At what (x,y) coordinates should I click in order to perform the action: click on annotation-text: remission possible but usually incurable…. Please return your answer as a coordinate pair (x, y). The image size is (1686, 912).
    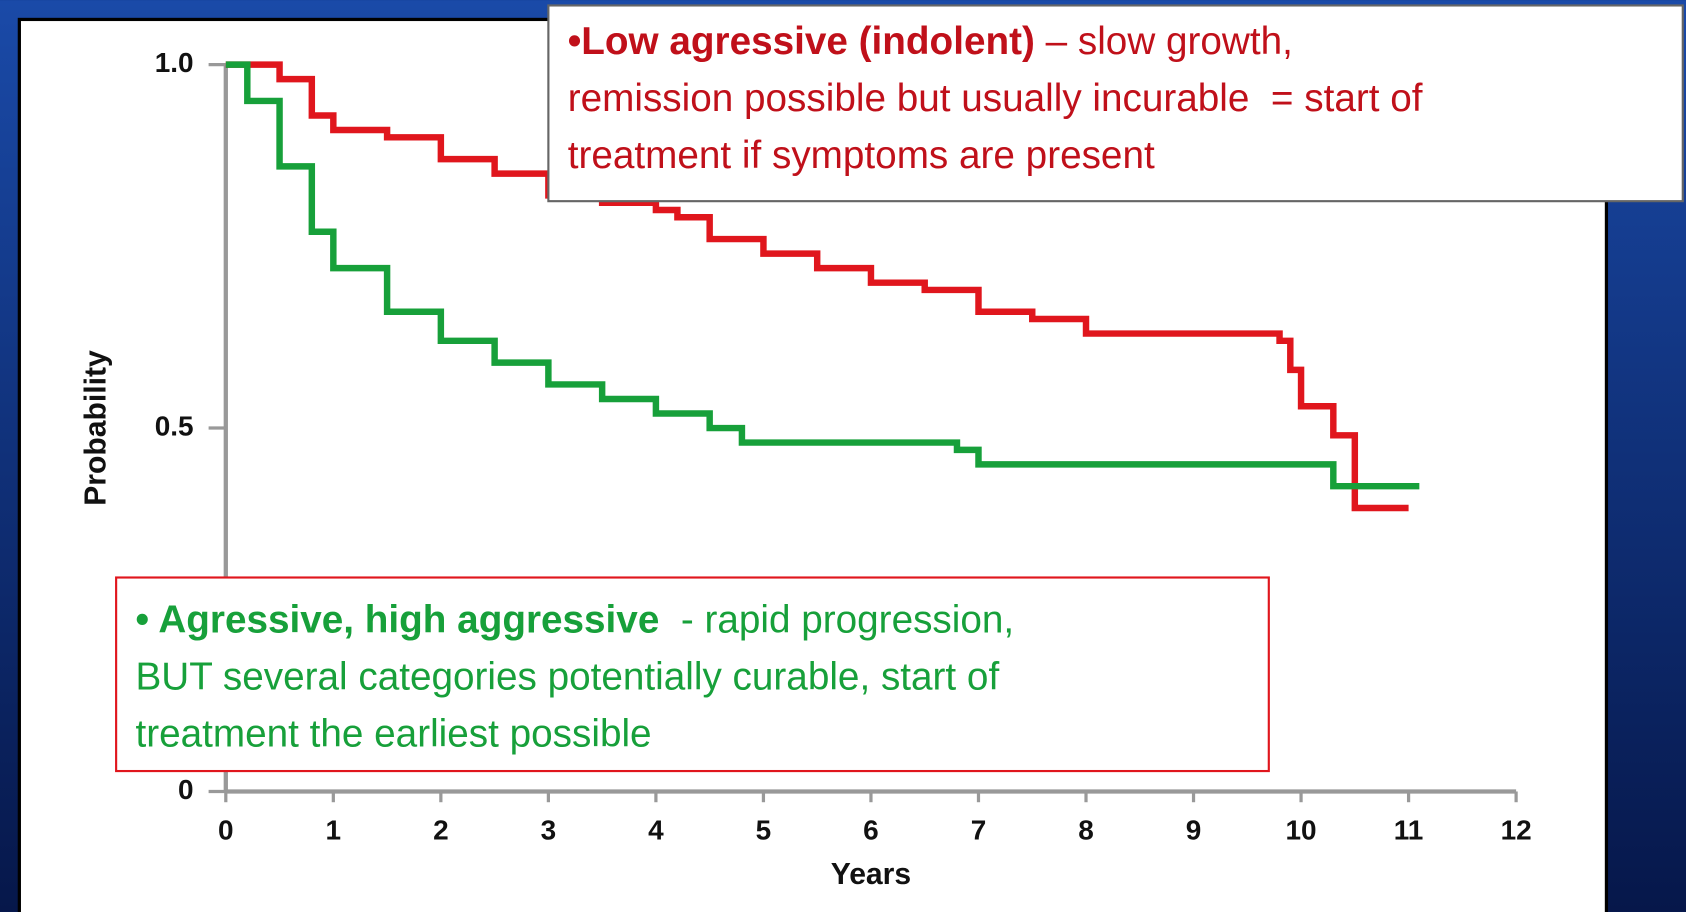
    Looking at the image, I should click on (995, 98).